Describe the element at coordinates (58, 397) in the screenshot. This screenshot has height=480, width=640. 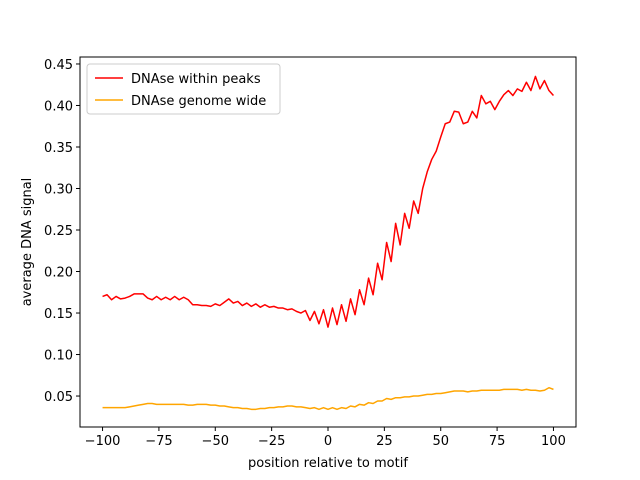
I see `y-tick-label: 0.05` at that location.